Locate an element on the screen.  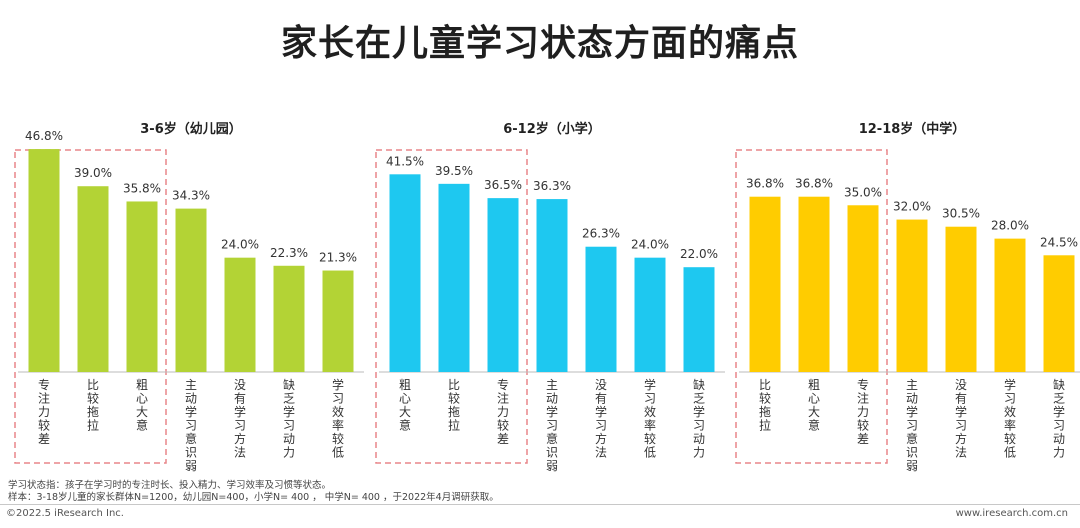
data-label: 24.5% is located at coordinates (1059, 242).